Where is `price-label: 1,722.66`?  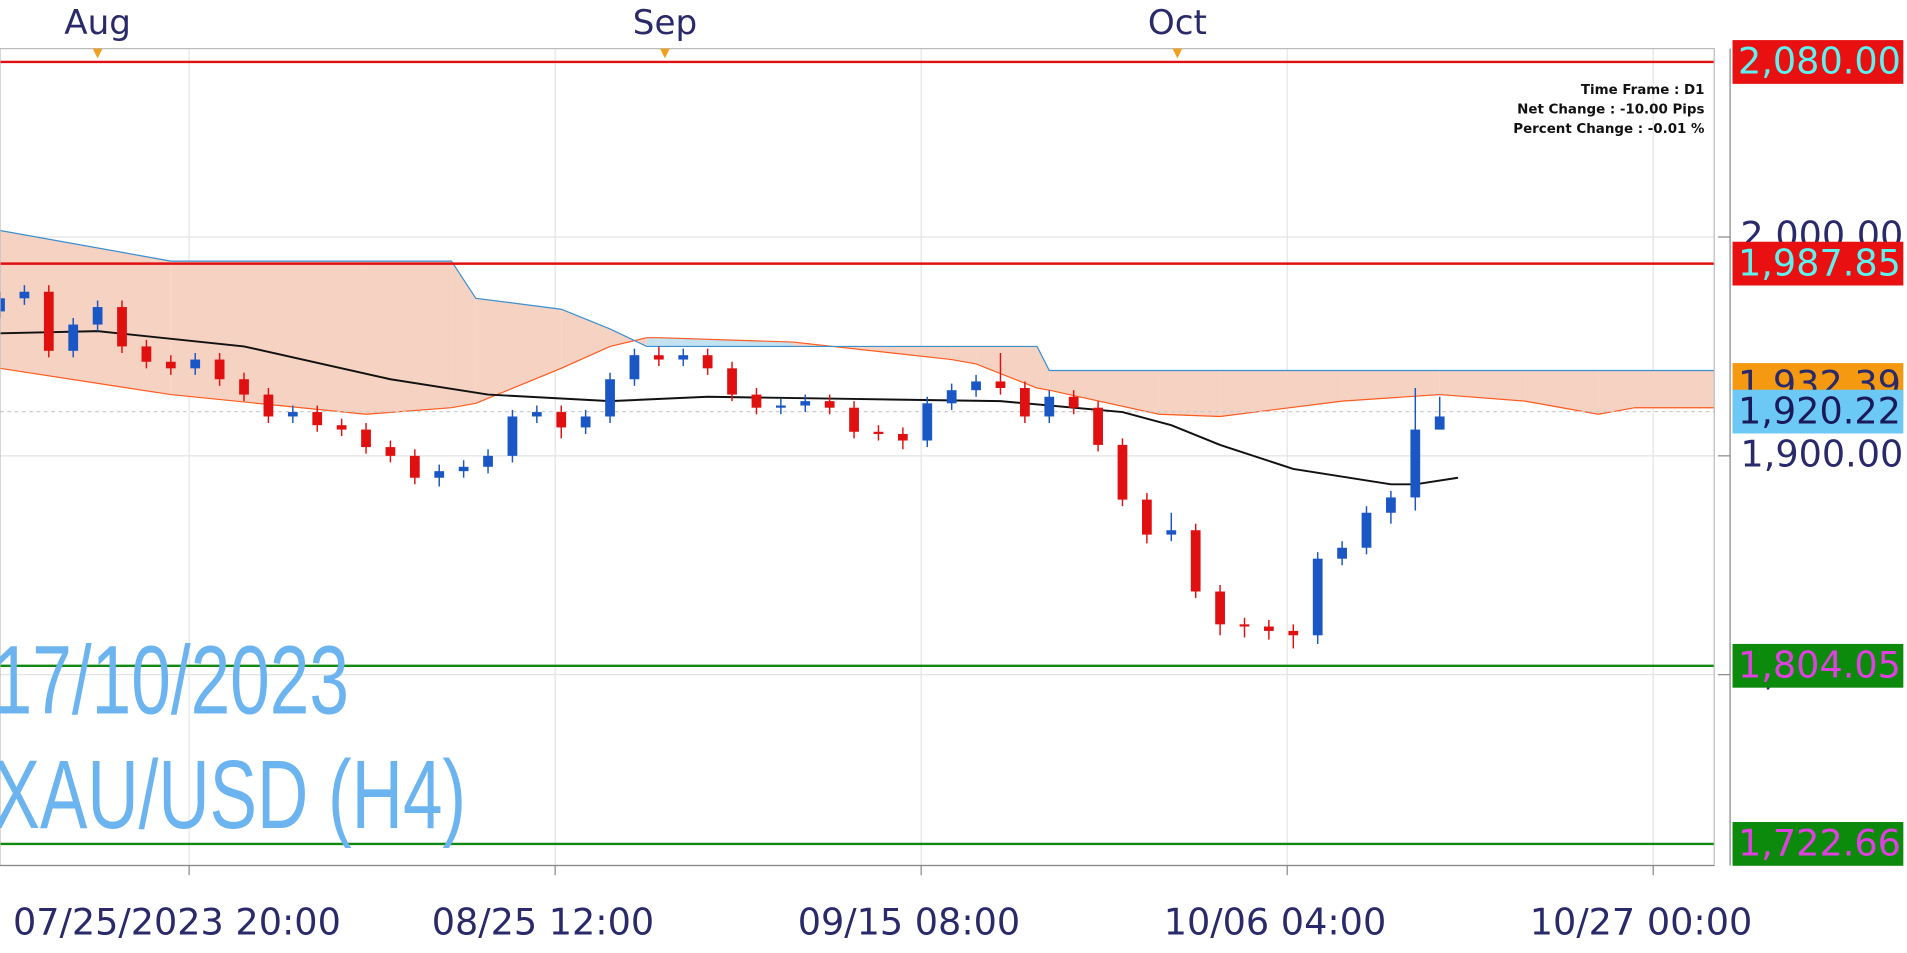
price-label: 1,722.66 is located at coordinates (1819, 843).